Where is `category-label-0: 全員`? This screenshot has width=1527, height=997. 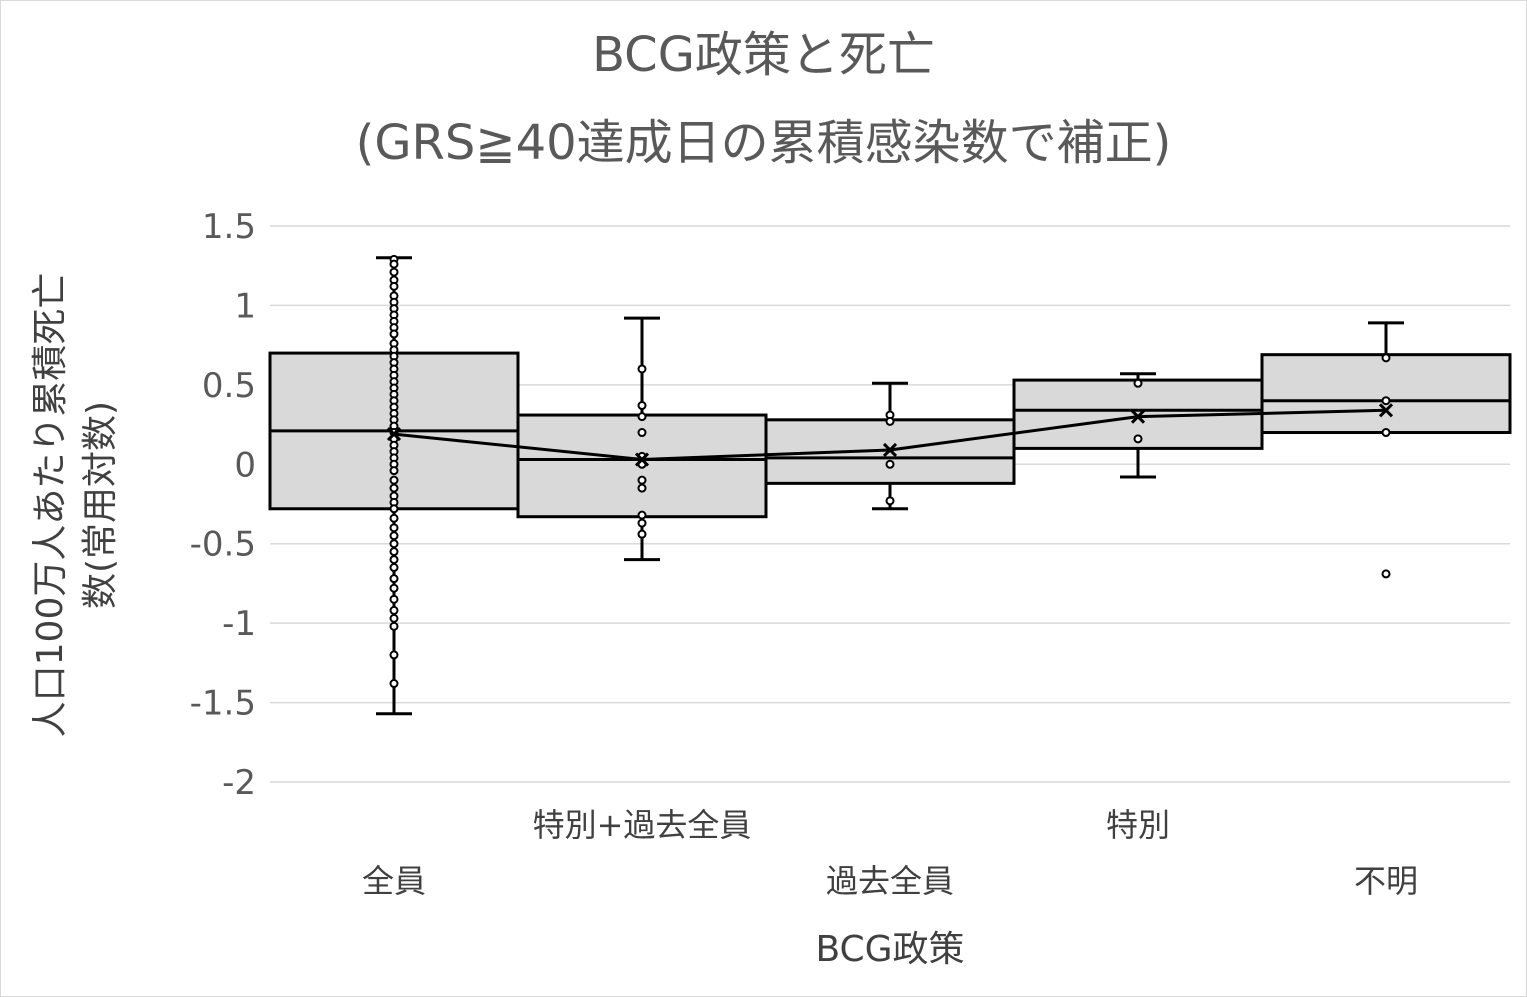 category-label-0: 全員 is located at coordinates (394, 881).